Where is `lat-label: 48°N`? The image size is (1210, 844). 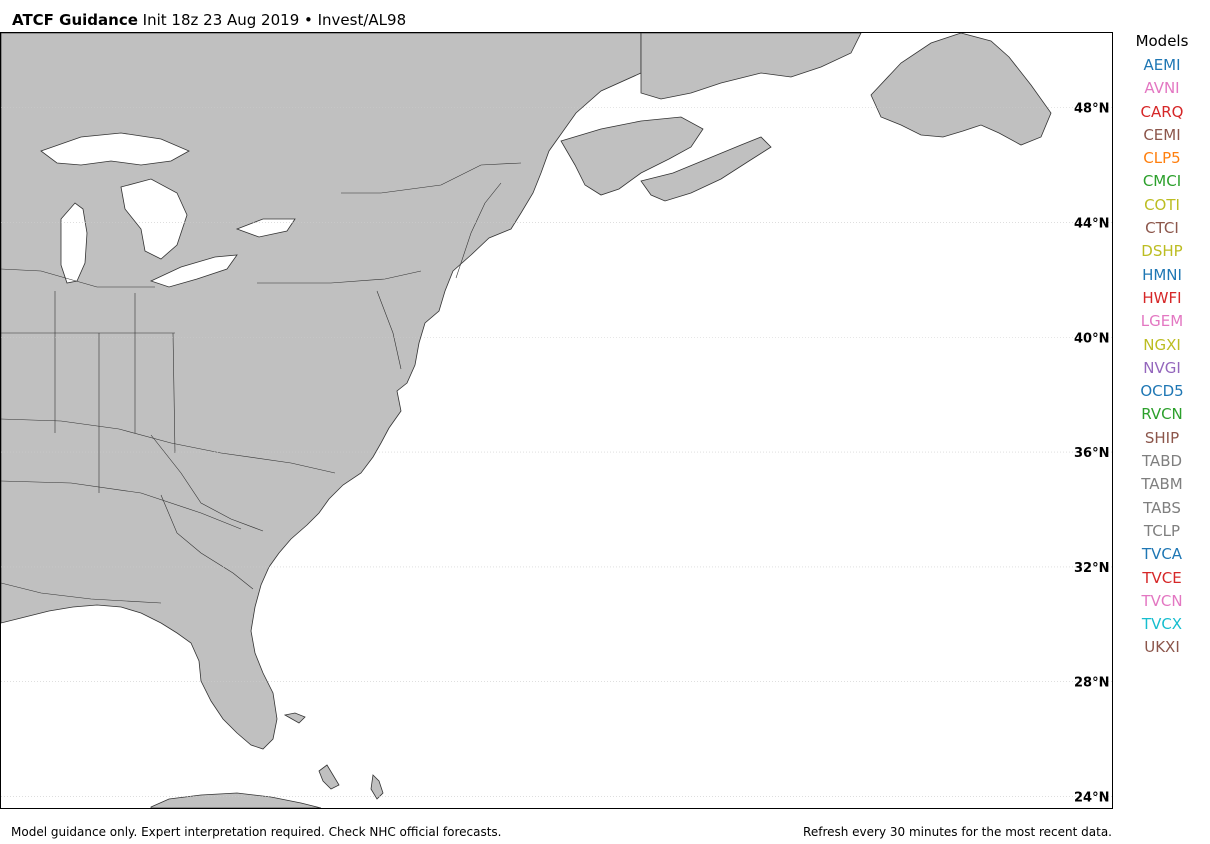 lat-label: 48°N is located at coordinates (1091, 109).